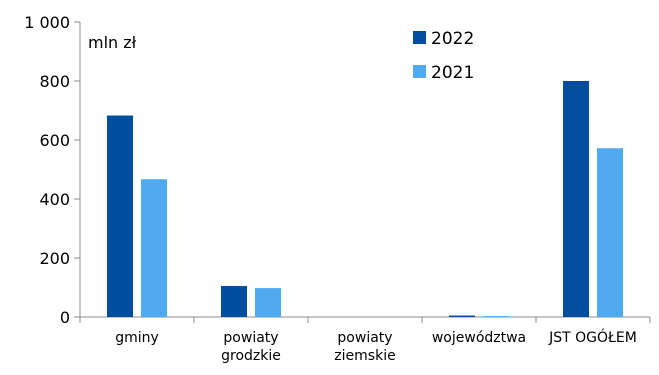 The width and height of the screenshot is (659, 375). Describe the element at coordinates (112, 42) in the screenshot. I see `unit-label: mln zł` at that location.